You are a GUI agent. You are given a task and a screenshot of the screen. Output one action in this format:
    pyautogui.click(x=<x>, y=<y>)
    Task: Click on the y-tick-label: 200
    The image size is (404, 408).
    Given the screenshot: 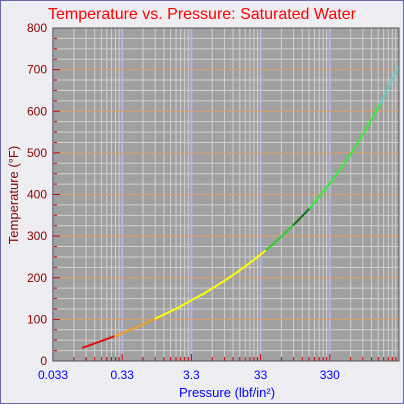 What is the action you would take?
    pyautogui.click(x=37, y=278)
    